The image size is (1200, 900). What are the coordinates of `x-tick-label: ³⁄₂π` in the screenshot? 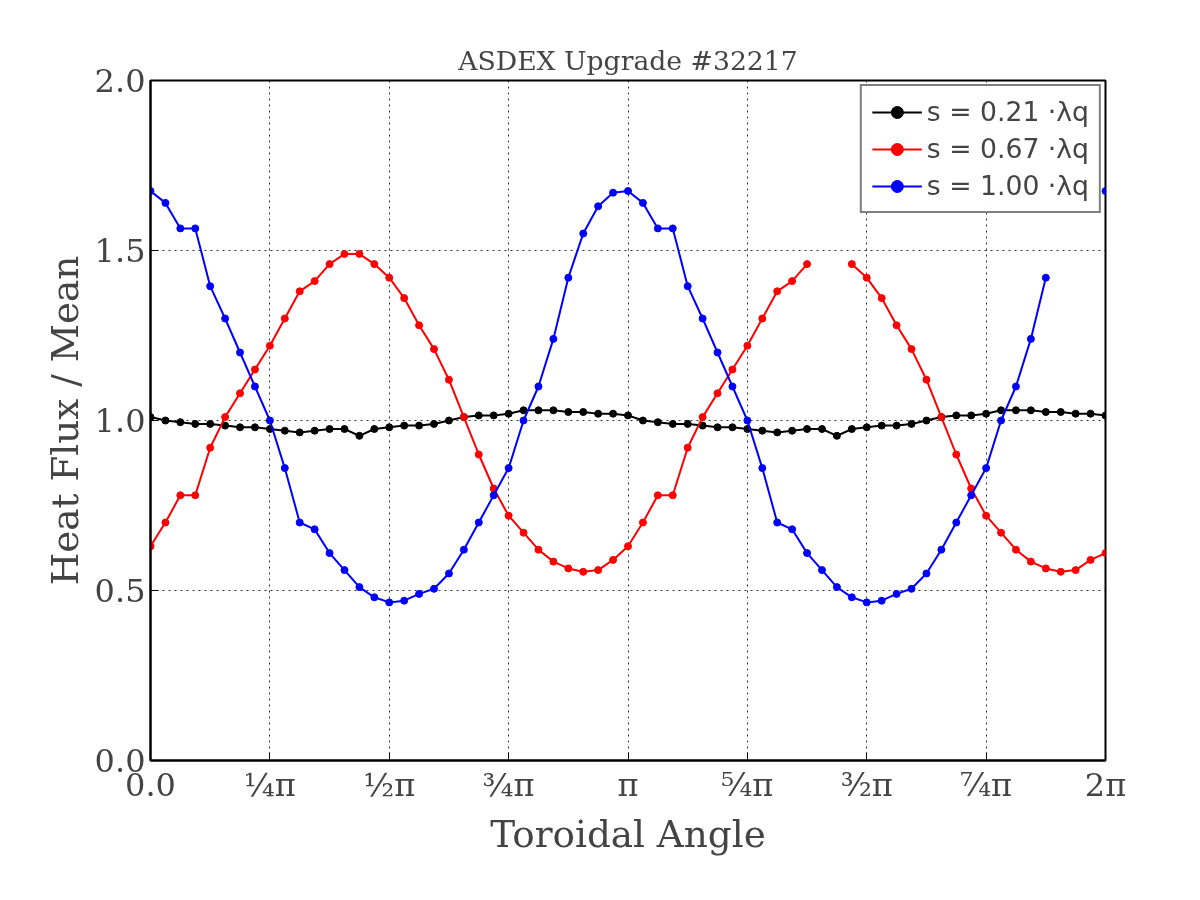 It's located at (866, 784).